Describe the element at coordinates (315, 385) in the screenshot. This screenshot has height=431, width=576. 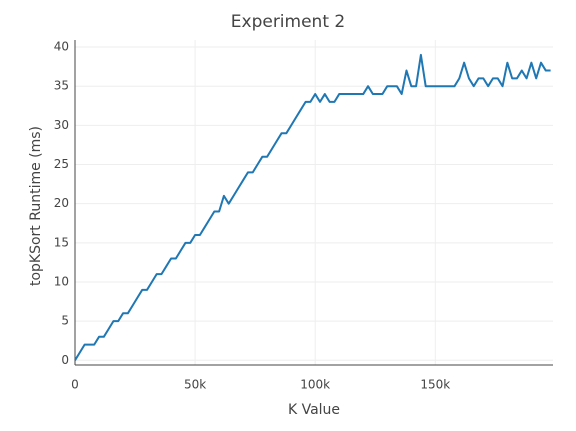
I see `x-tick-label: 100k` at that location.